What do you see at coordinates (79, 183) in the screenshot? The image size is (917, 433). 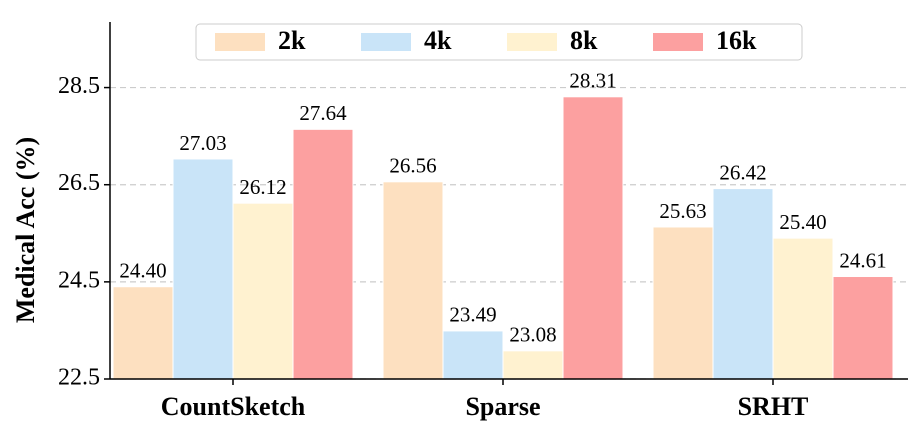 I see `y-tick-label: 26.5` at bounding box center [79, 183].